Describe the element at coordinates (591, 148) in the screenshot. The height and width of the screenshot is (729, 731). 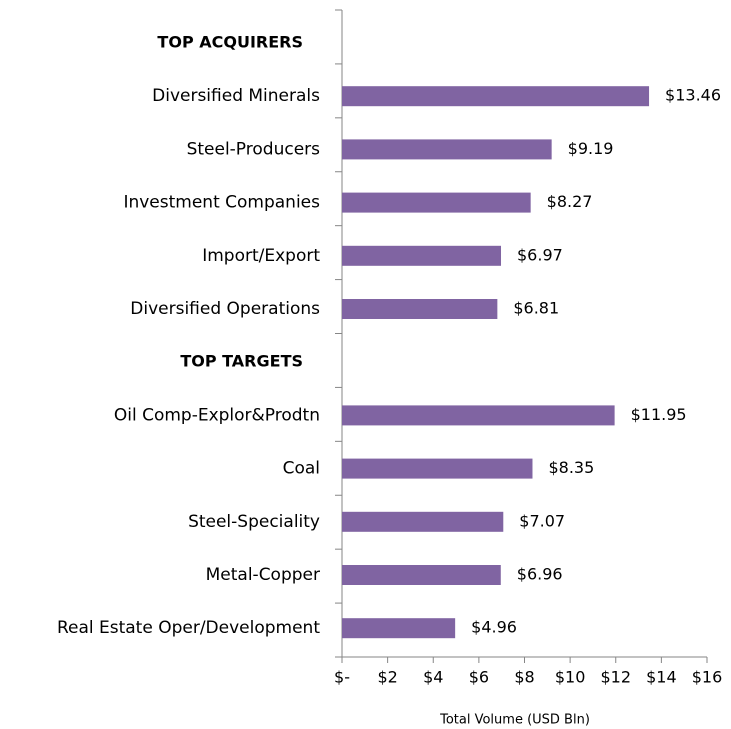
I see `value-label: $9.19` at that location.